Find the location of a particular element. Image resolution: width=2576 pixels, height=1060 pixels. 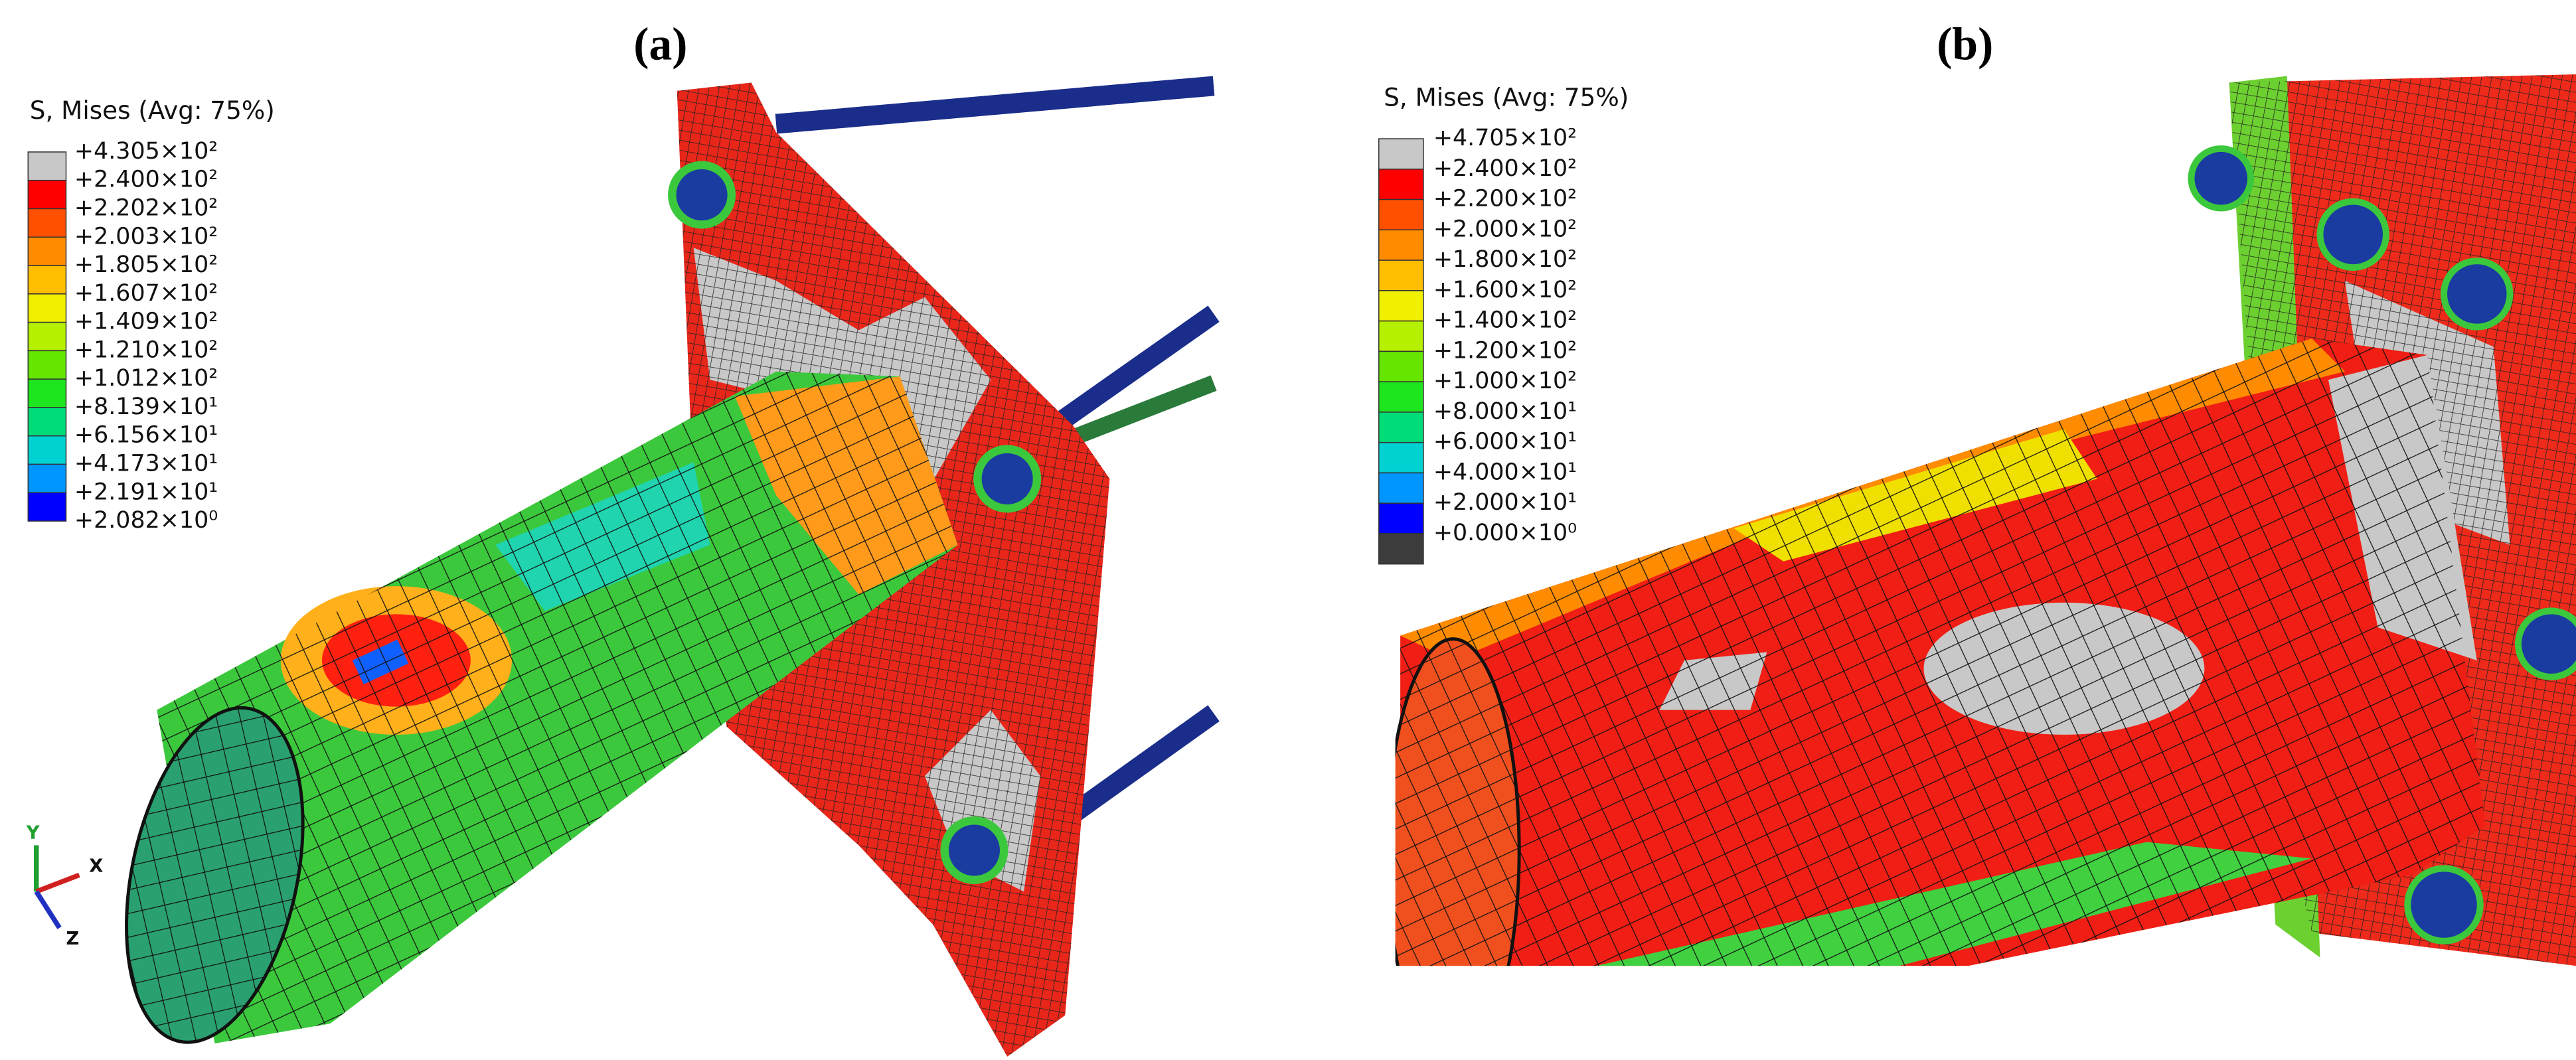

legend-label: +2.191×10¹ is located at coordinates (146, 492).